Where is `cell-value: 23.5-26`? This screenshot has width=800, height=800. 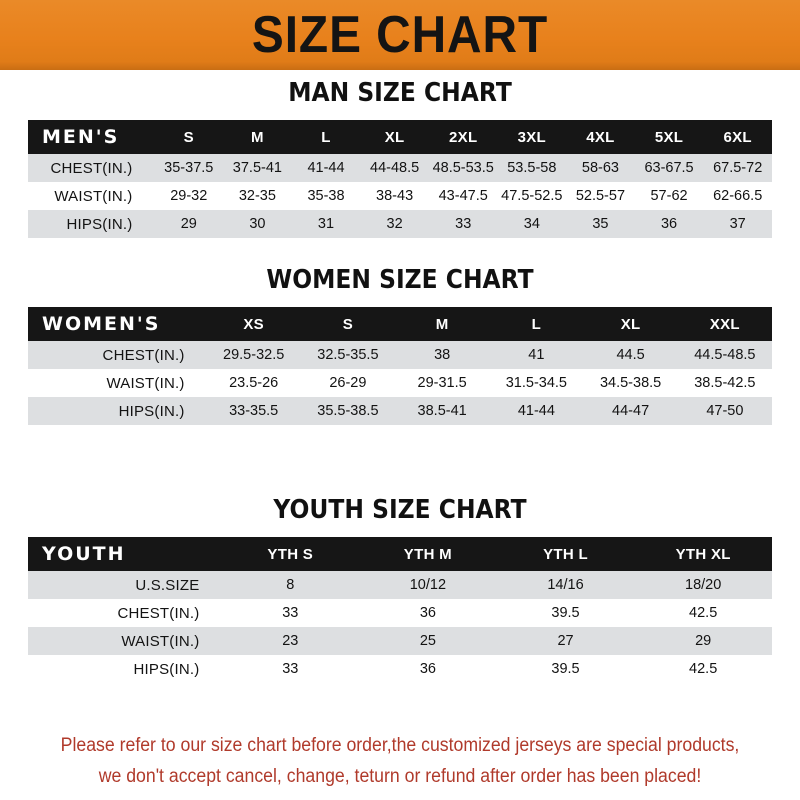
cell-value: 23.5-26 is located at coordinates (253, 383).